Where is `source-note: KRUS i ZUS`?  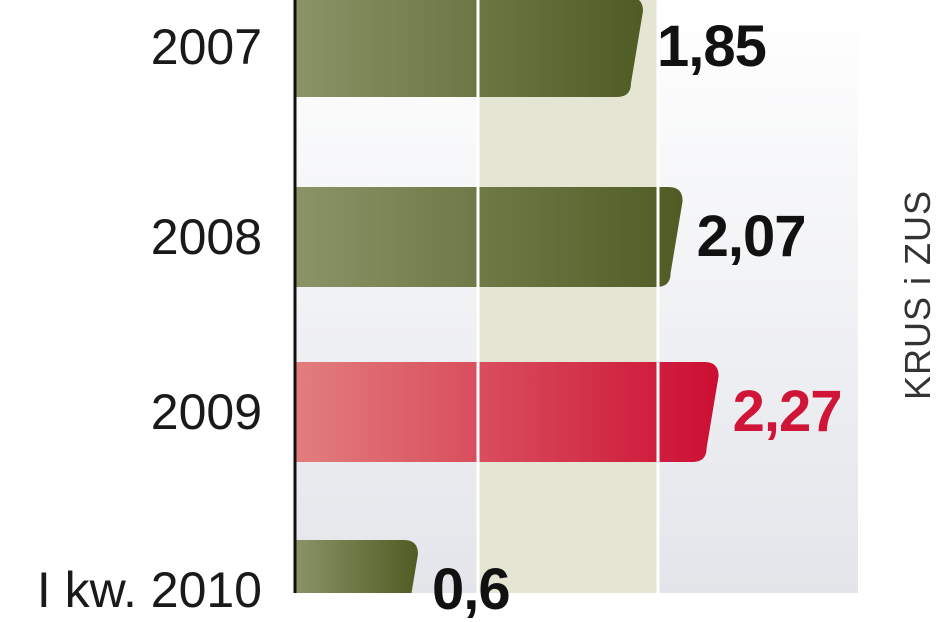
source-note: KRUS i ZUS is located at coordinates (917, 294).